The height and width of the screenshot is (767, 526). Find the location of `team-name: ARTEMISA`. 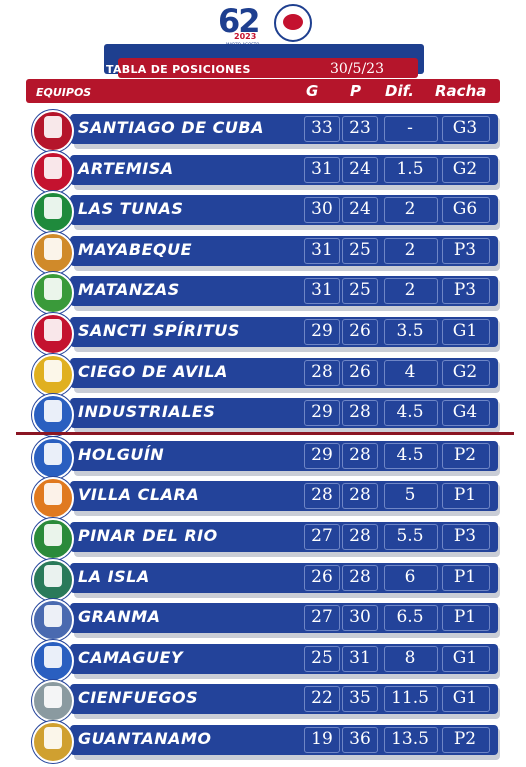

team-name: ARTEMISA is located at coordinates (126, 168).